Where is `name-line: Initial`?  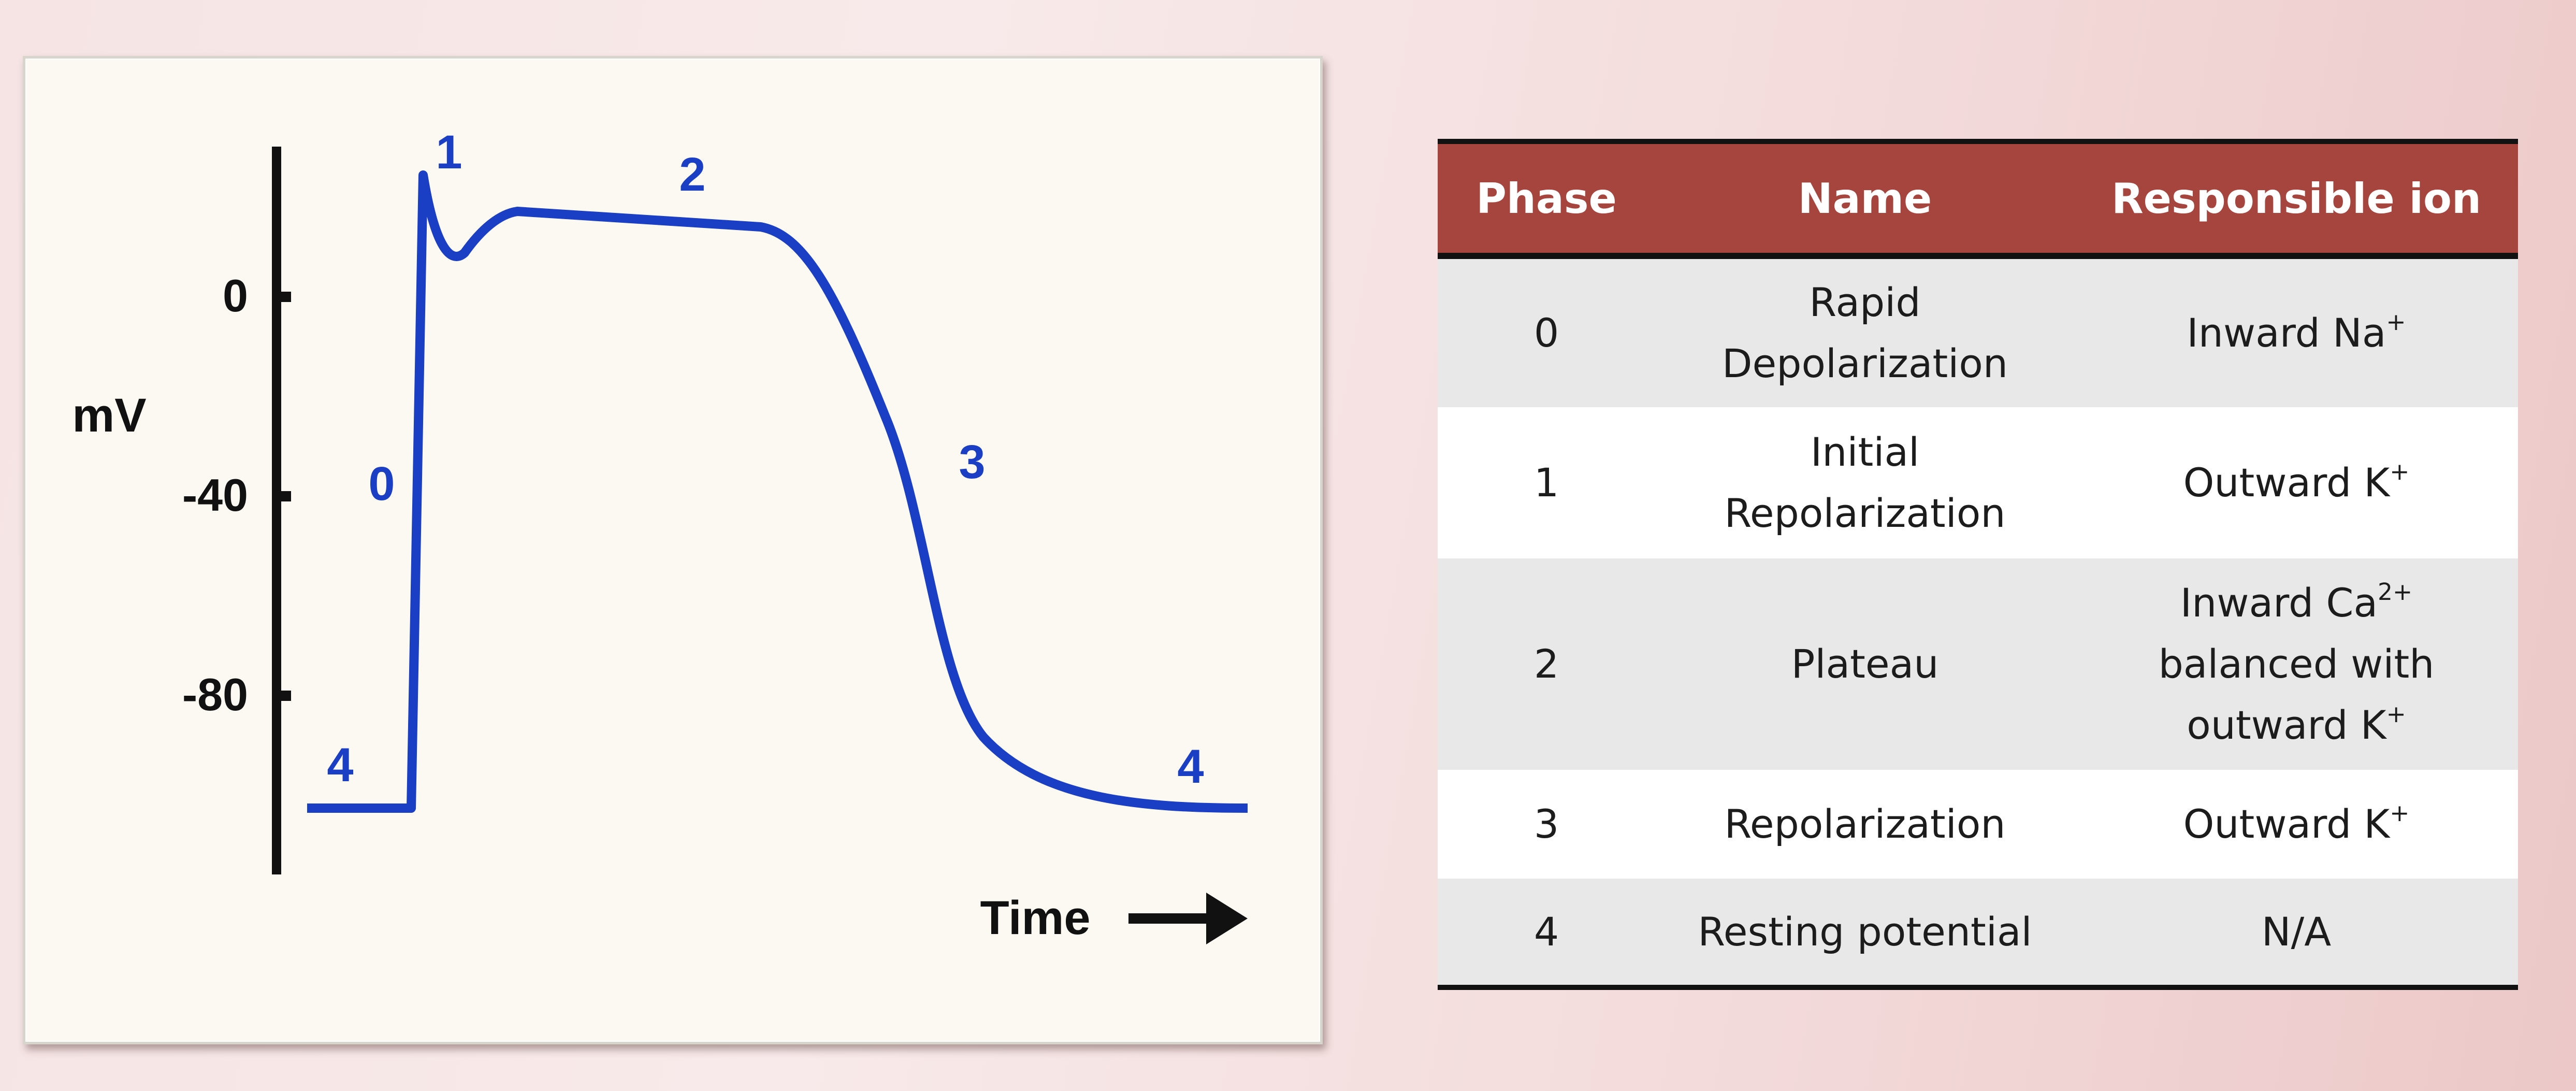 name-line: Initial is located at coordinates (1865, 452).